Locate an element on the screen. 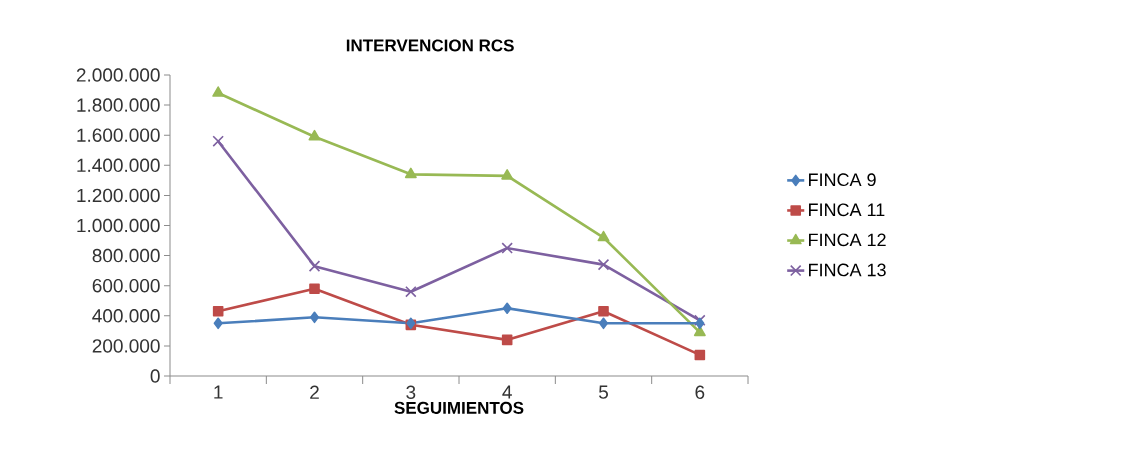 Image resolution: width=1127 pixels, height=469 pixels. x-tick-label: 3 is located at coordinates (411, 392).